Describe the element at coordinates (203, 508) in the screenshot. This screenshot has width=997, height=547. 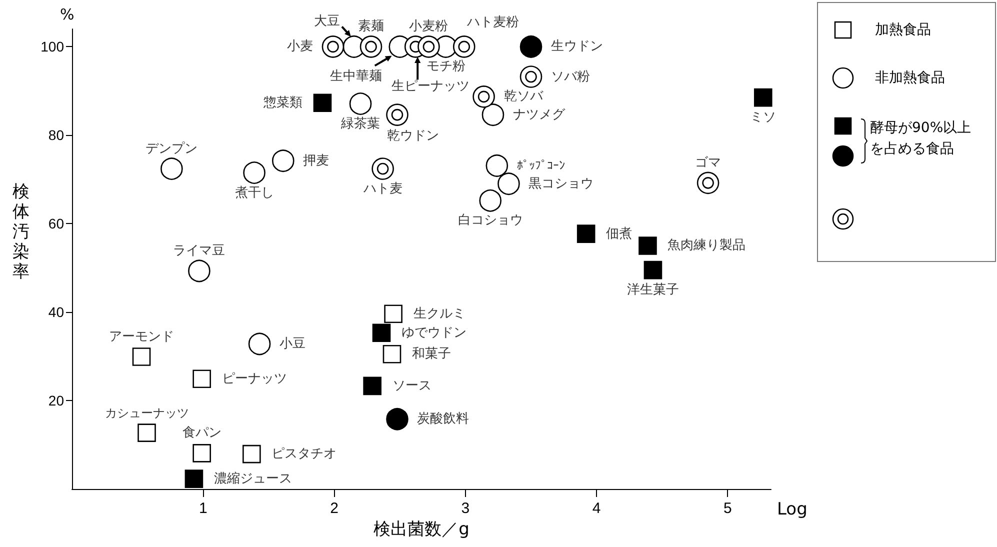
I see `x-tick-label: 1` at that location.